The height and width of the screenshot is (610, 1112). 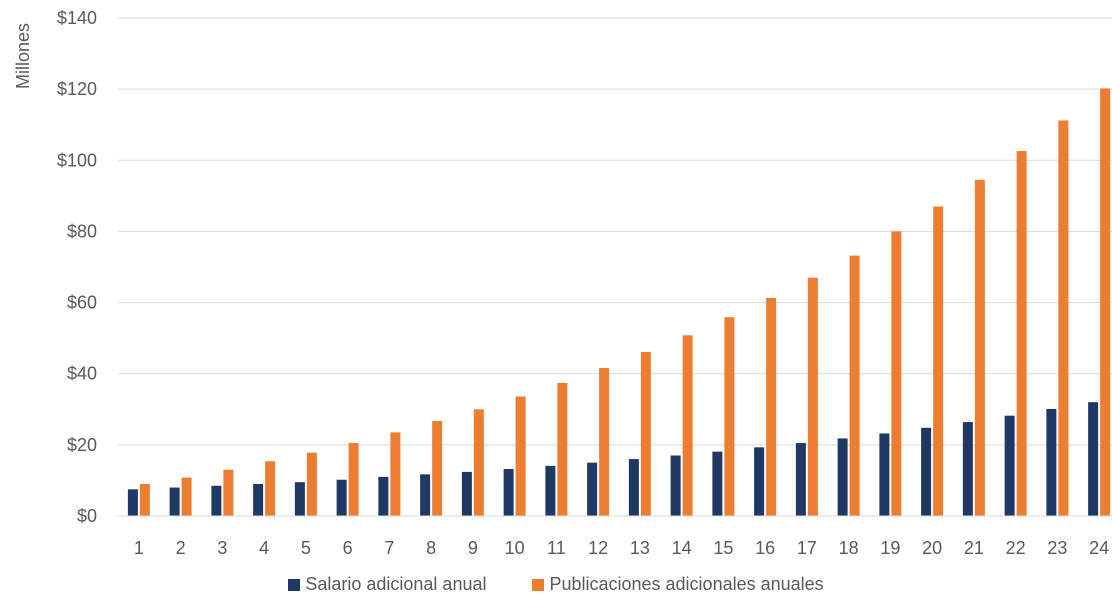 I want to click on x-tick-label: 3, so click(x=222, y=548).